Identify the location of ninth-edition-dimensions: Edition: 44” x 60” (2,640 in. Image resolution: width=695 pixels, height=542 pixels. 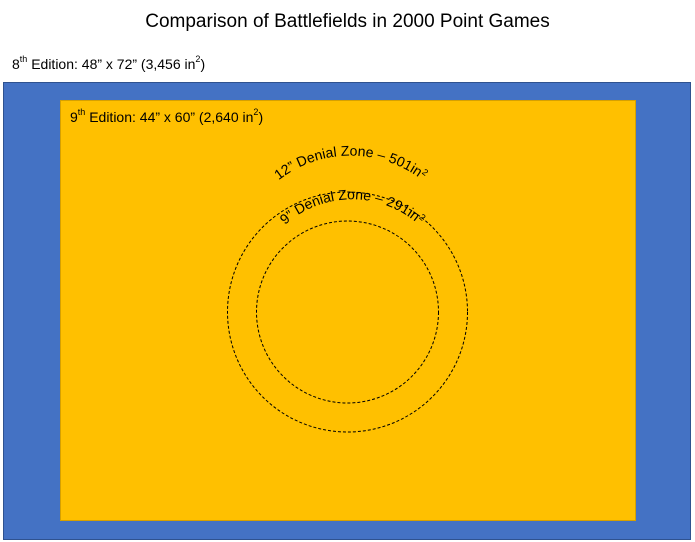
(169, 117).